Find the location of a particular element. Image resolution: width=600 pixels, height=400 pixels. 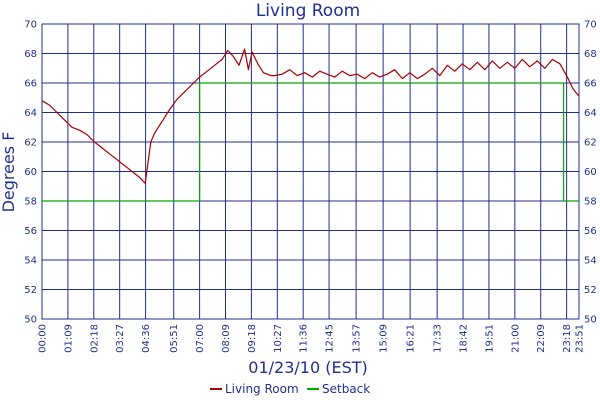

y-tick-label-right: 50 is located at coordinates (590, 320).